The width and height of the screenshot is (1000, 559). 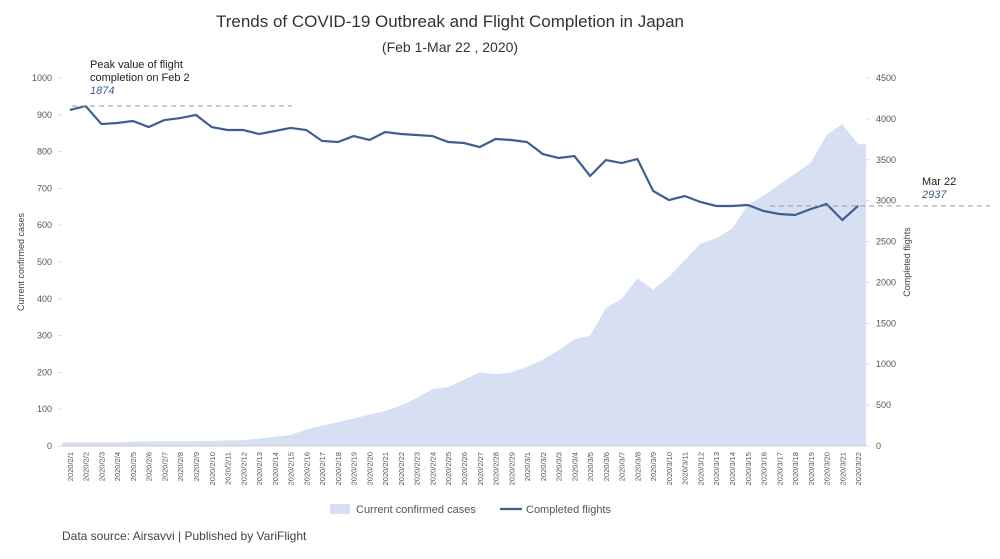 I want to click on x-tick-label: 2020/3/13, so click(x=716, y=468).